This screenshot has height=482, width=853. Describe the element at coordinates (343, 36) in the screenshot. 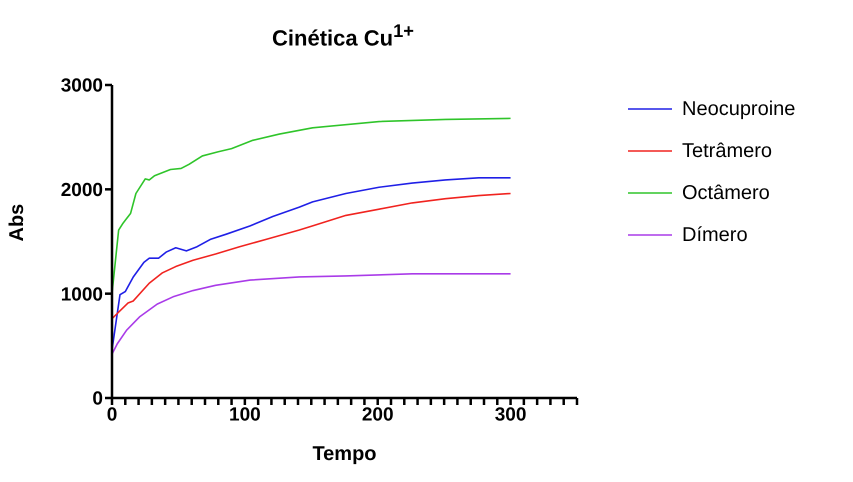

I see `chart-title: Cinética Cu$^{1+}$` at that location.